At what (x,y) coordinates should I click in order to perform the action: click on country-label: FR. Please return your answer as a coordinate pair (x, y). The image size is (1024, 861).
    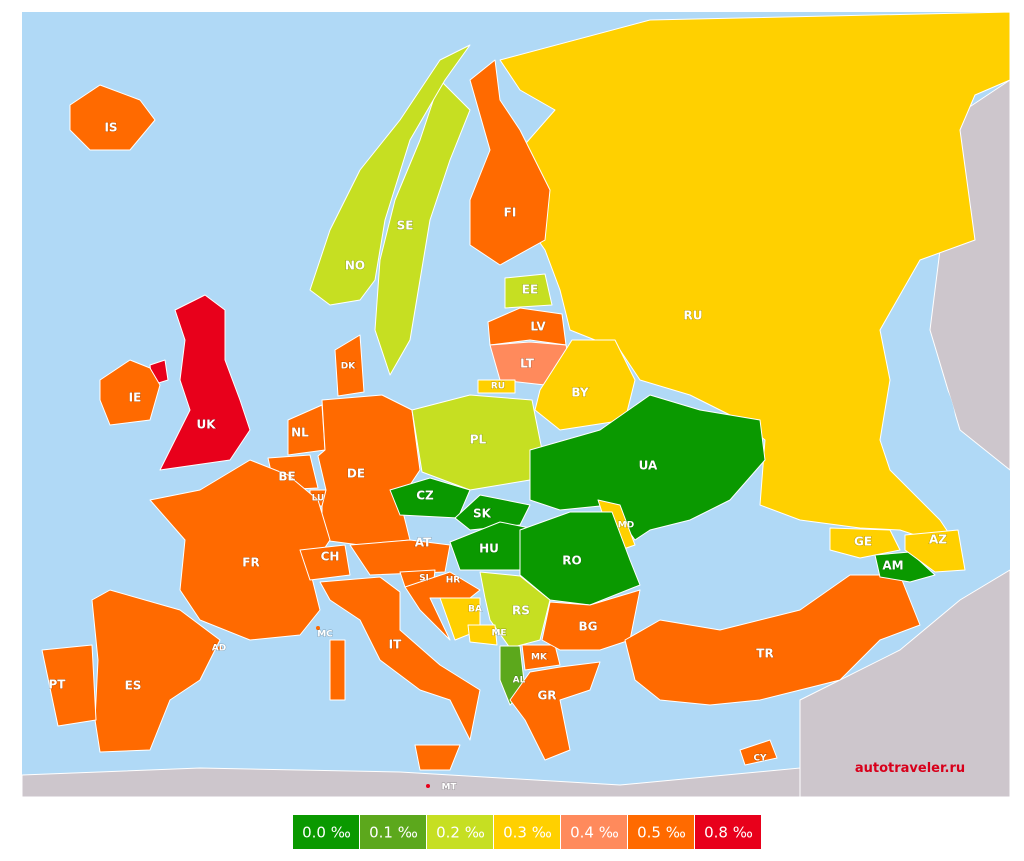
    Looking at the image, I should click on (250, 563).